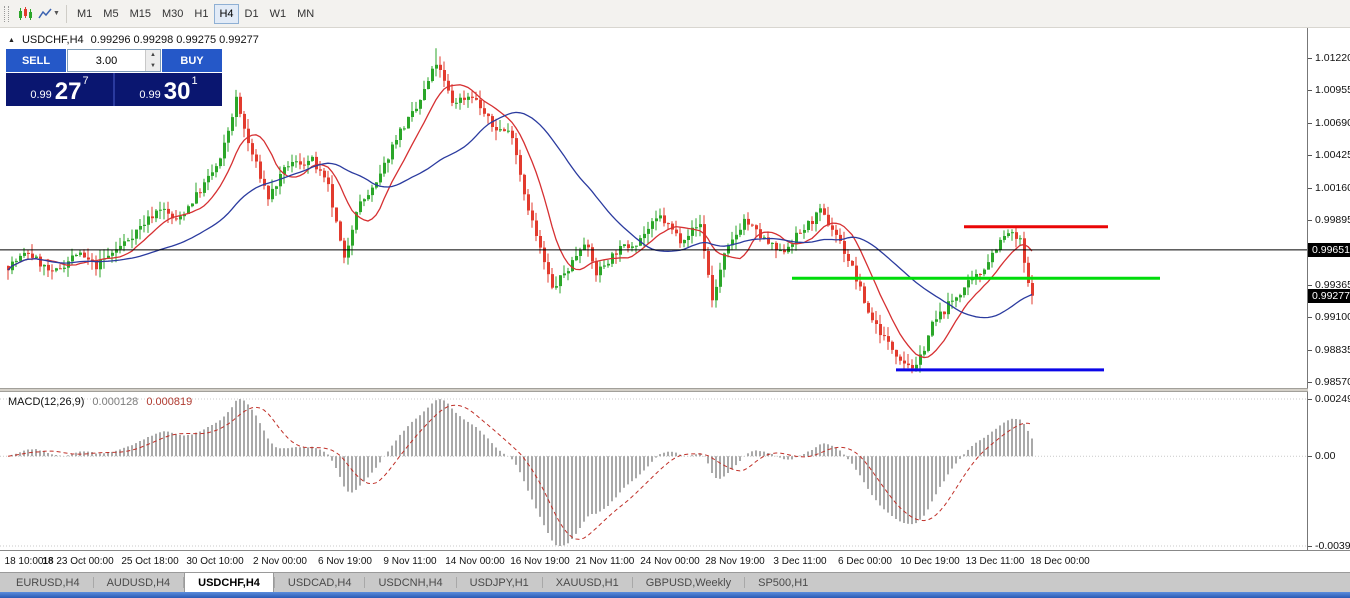  Describe the element at coordinates (1325, 456) in the screenshot. I see `macd-axis-label: 0.00` at that location.